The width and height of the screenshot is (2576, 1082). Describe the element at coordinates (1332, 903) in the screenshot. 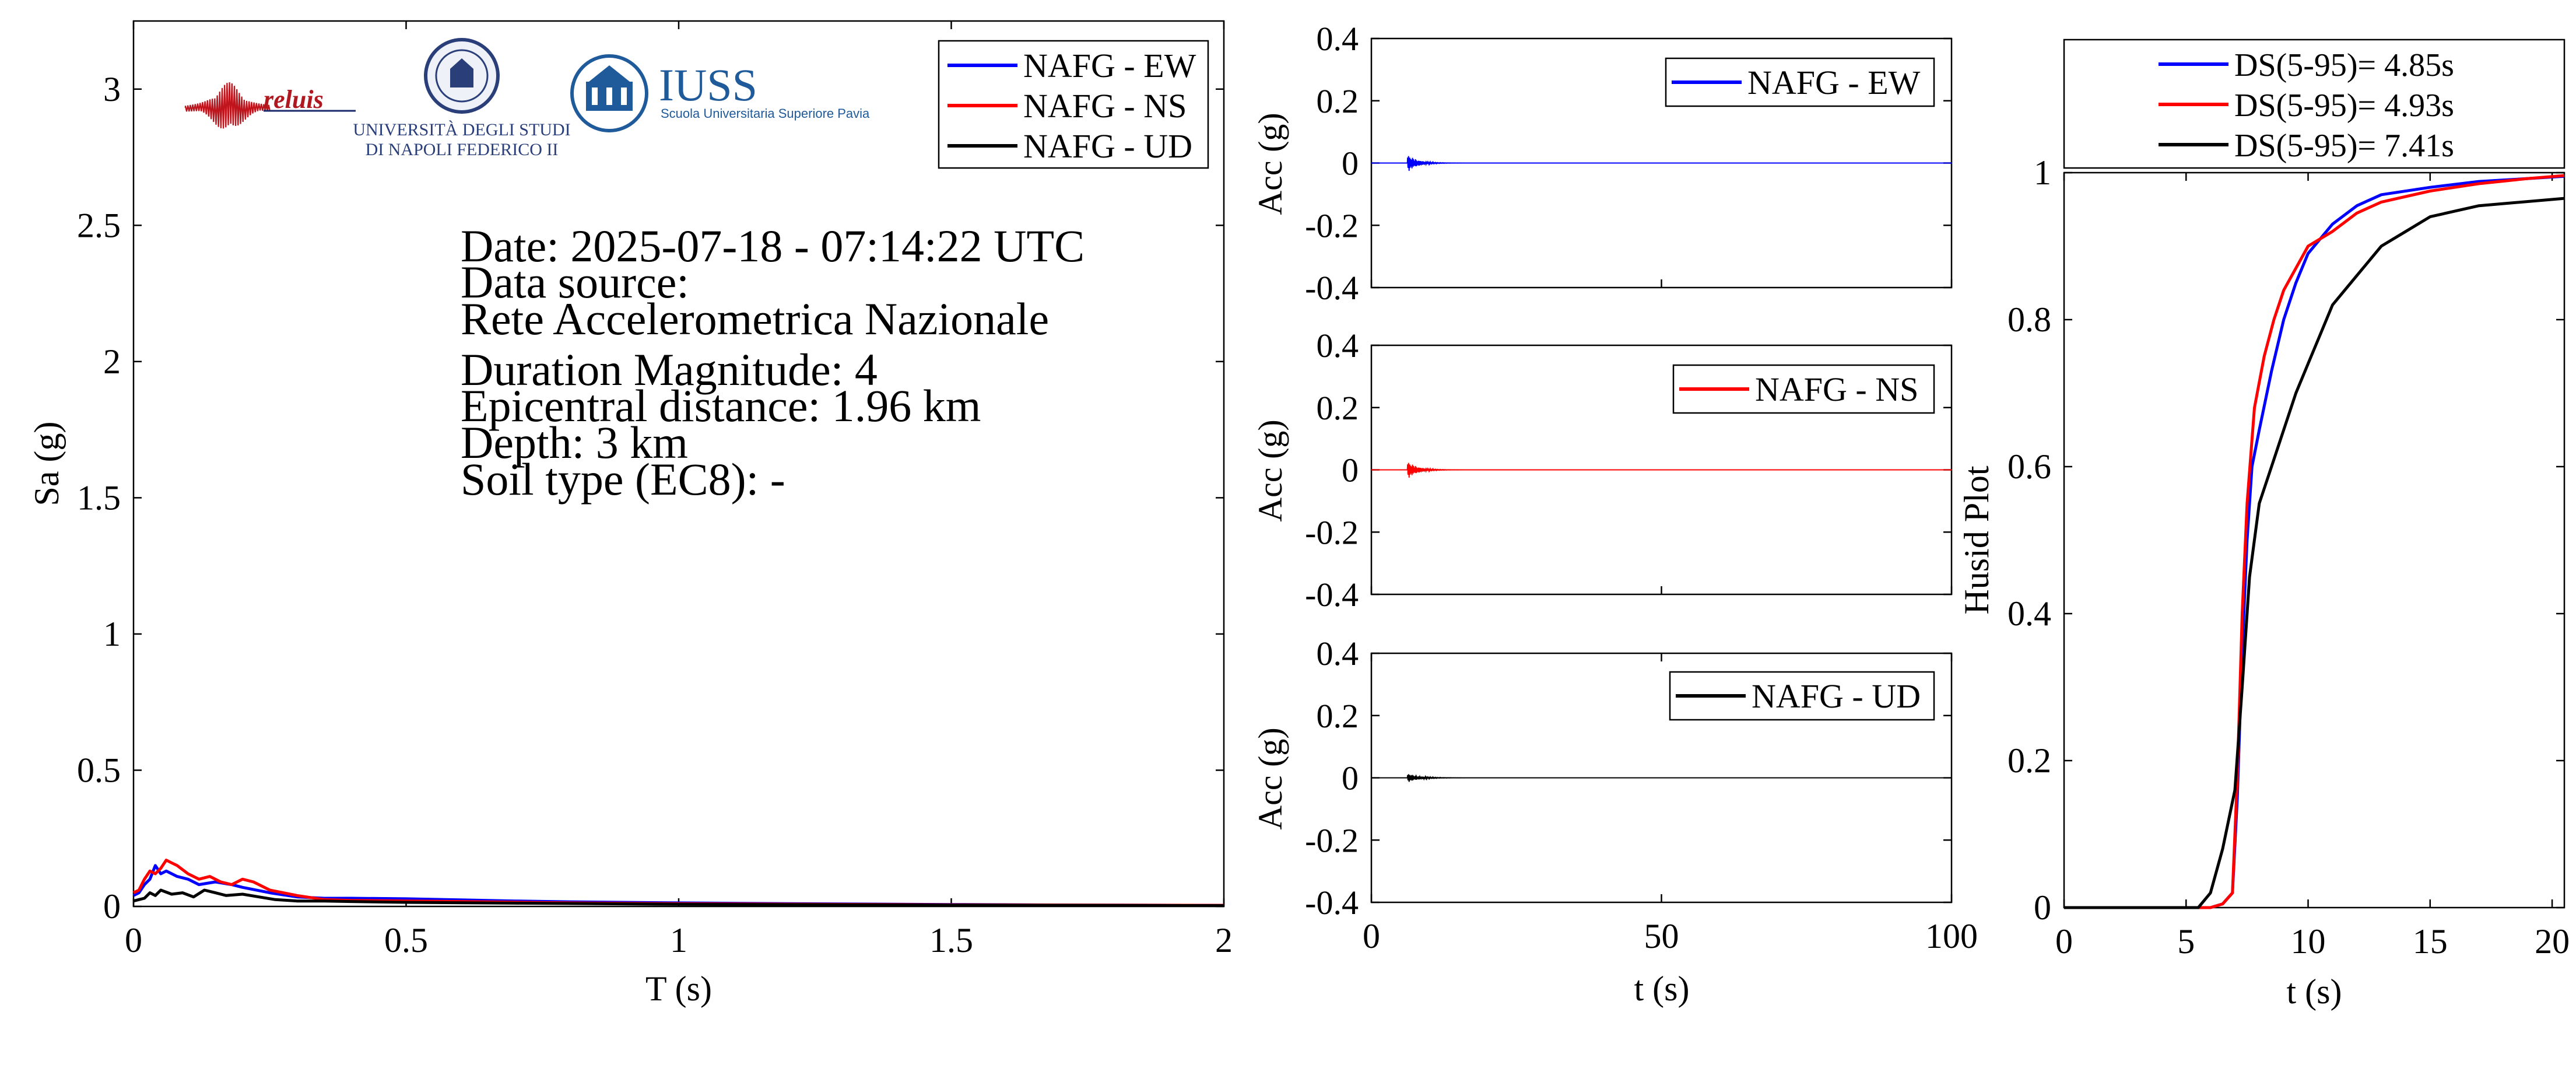

I see `accelerogram-ud-y-tick-label: -0.4` at that location.